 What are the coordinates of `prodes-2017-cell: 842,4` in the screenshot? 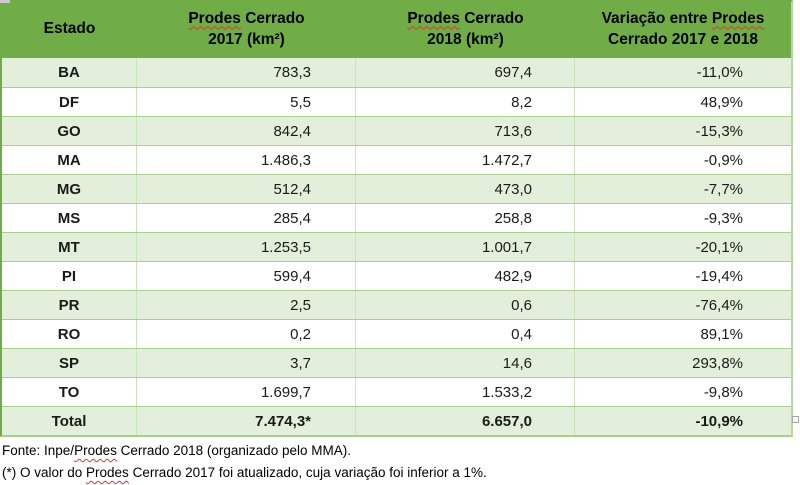 It's located at (246, 131).